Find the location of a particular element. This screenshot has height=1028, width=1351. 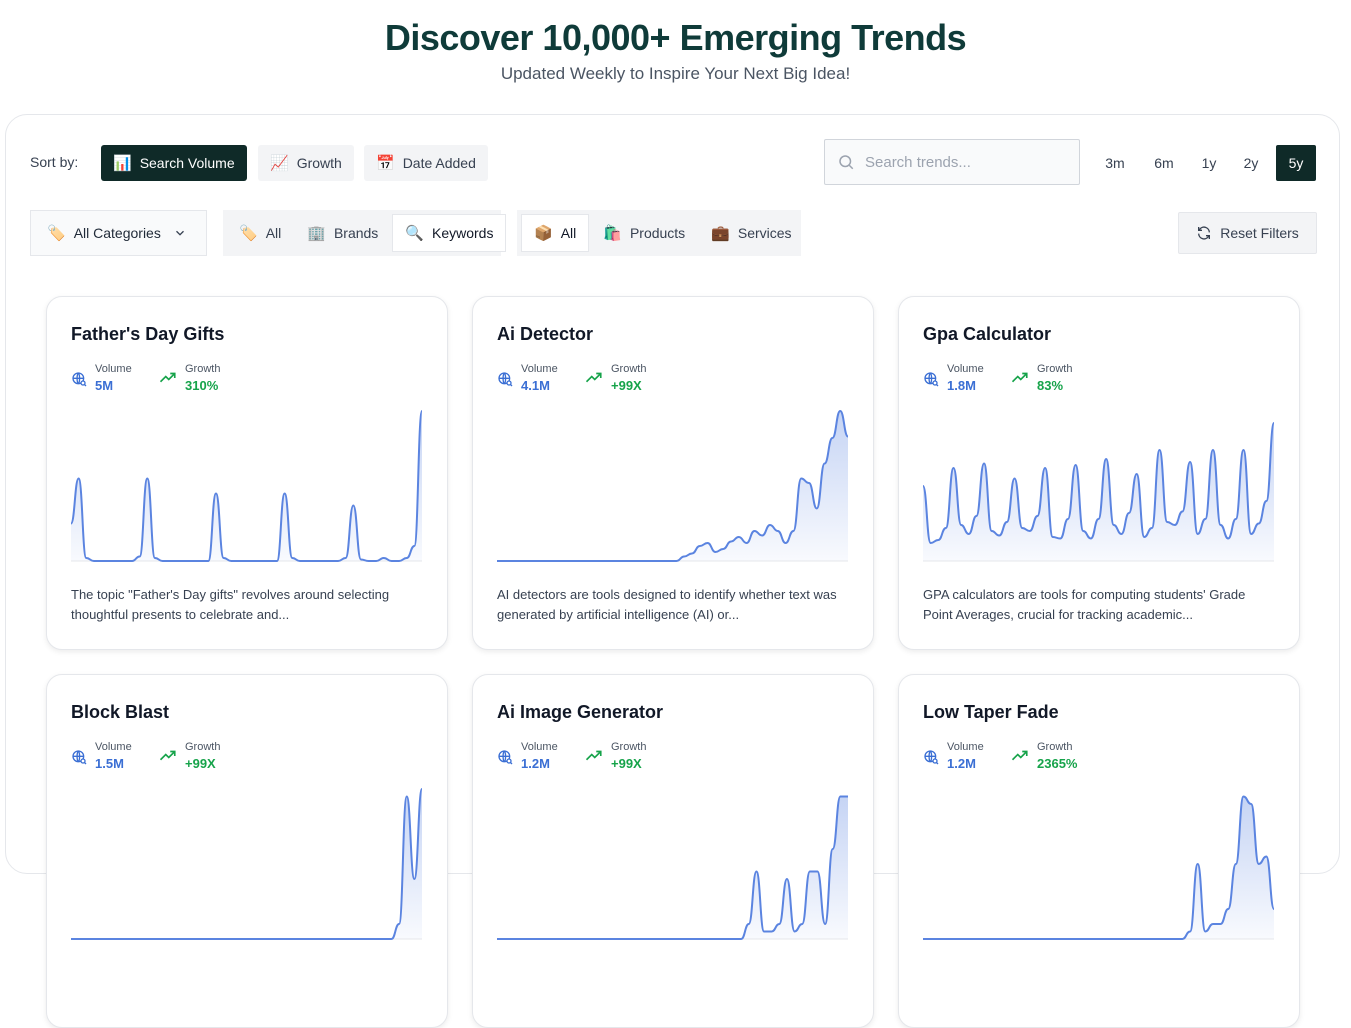

sort-option-label: Search Volume is located at coordinates (187, 163).